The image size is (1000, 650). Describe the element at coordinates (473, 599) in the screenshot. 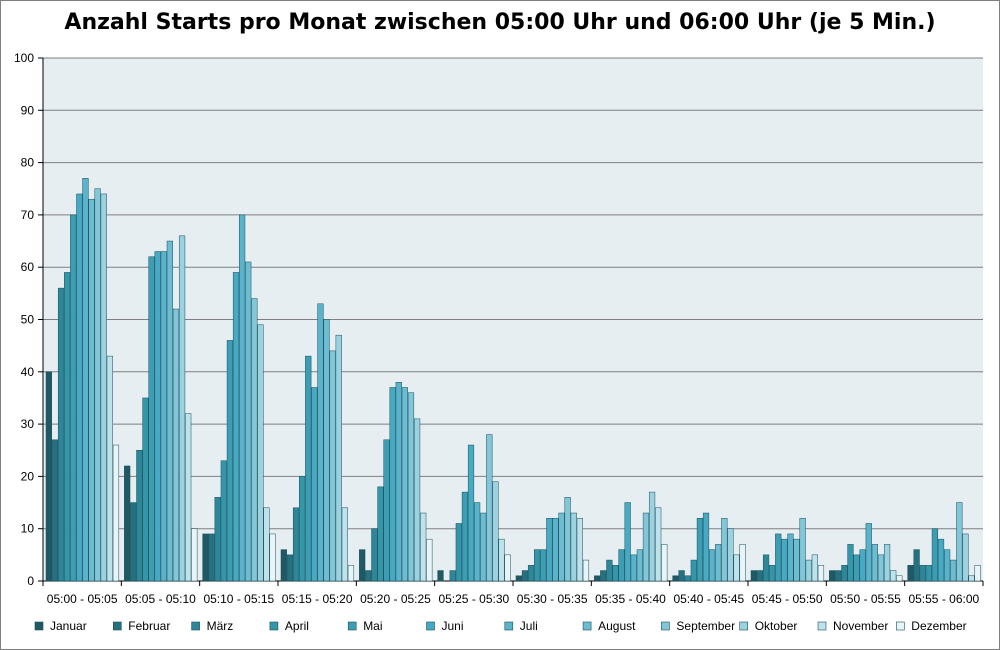

I see `x-tick-label: 05:25 - 05:30` at that location.